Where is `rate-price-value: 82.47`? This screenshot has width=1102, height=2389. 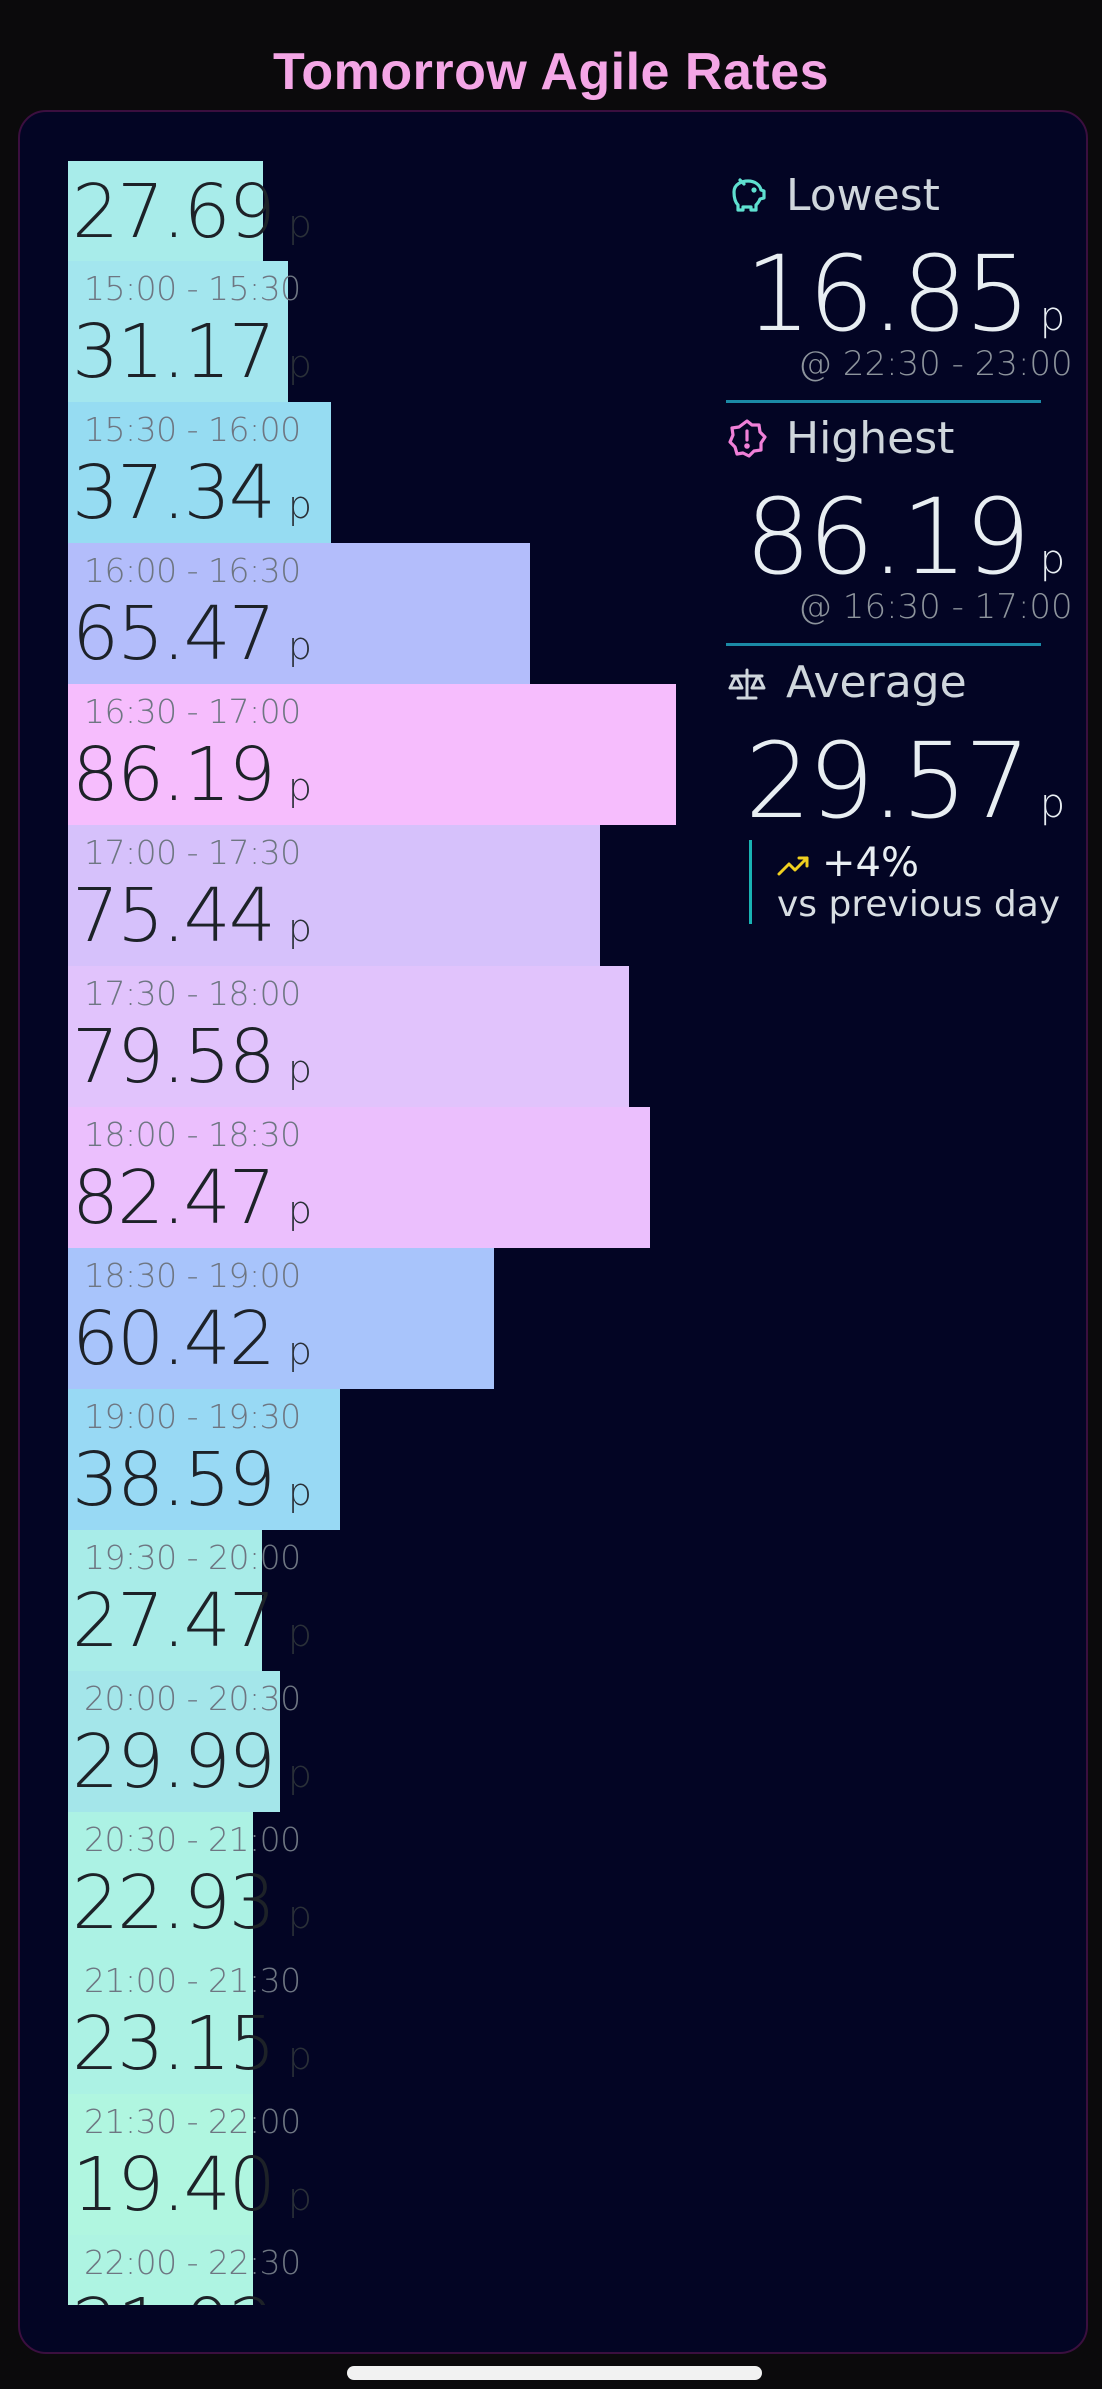
rate-price-value: 82.47 is located at coordinates (174, 1198).